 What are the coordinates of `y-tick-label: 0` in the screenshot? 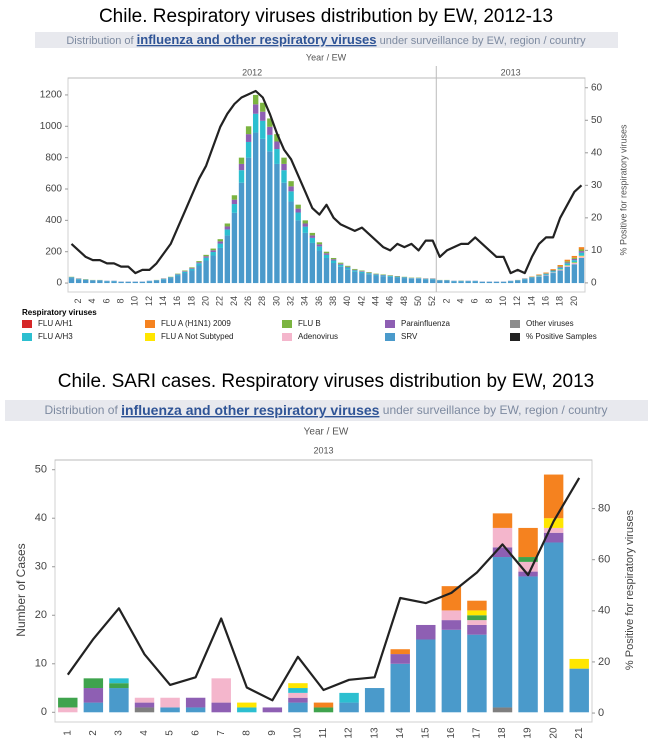 It's located at (44, 712).